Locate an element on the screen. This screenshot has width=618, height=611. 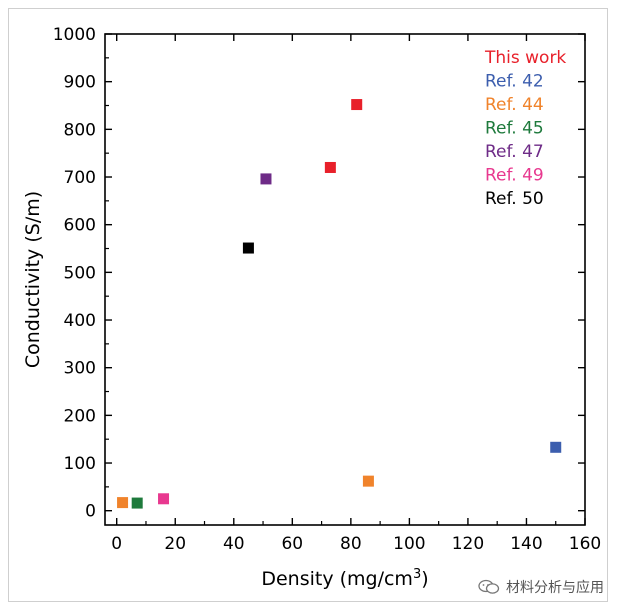
watermark-text: 材料分析与应用 is located at coordinates (555, 588).